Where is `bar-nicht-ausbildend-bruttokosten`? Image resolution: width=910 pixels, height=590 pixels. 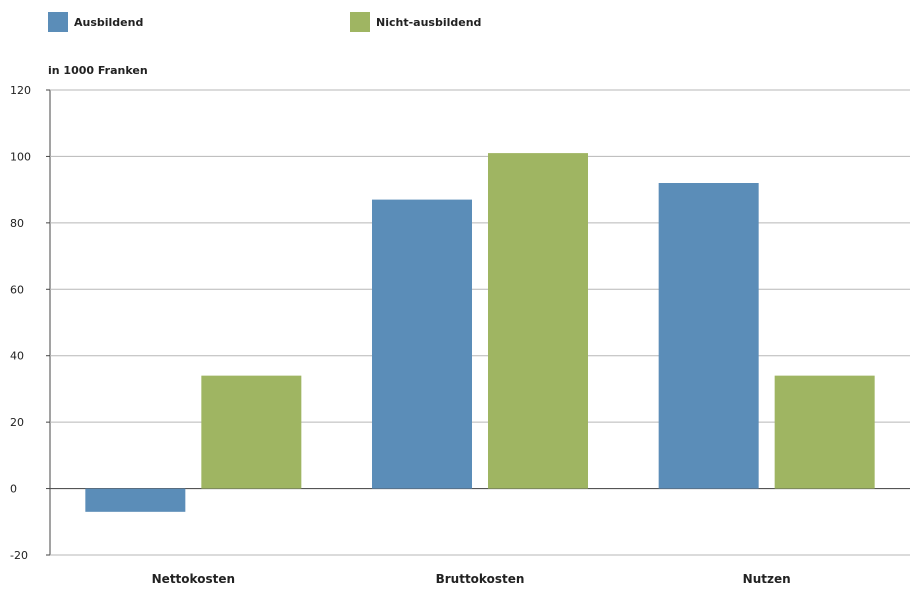 bar-nicht-ausbildend-bruttokosten is located at coordinates (538, 321).